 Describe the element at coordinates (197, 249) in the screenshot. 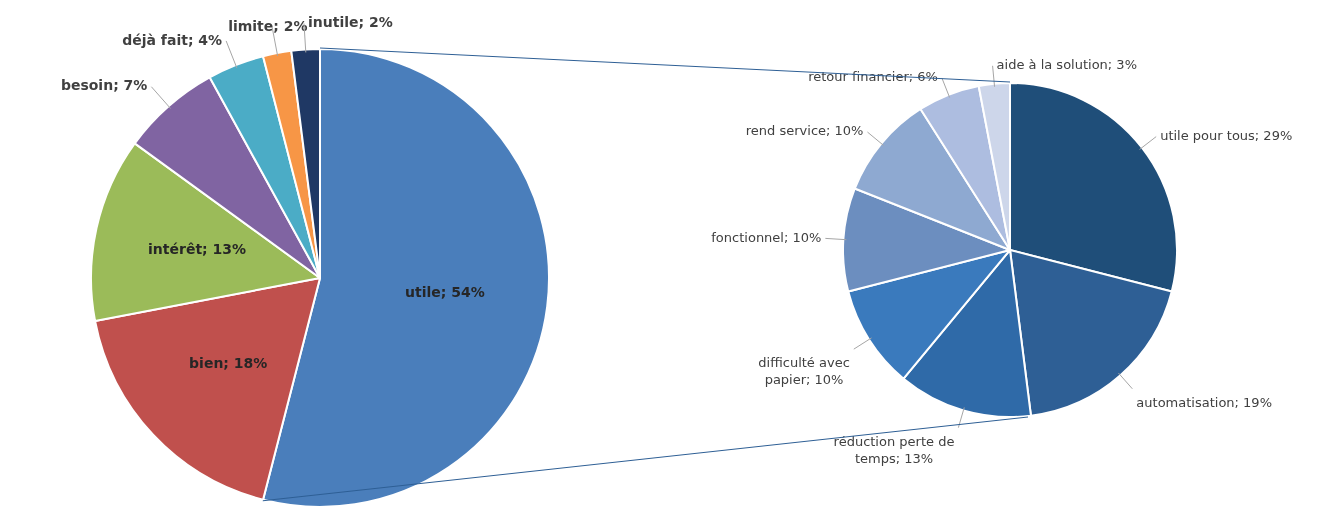

I see `slice-label: intérêt; 13%` at that location.